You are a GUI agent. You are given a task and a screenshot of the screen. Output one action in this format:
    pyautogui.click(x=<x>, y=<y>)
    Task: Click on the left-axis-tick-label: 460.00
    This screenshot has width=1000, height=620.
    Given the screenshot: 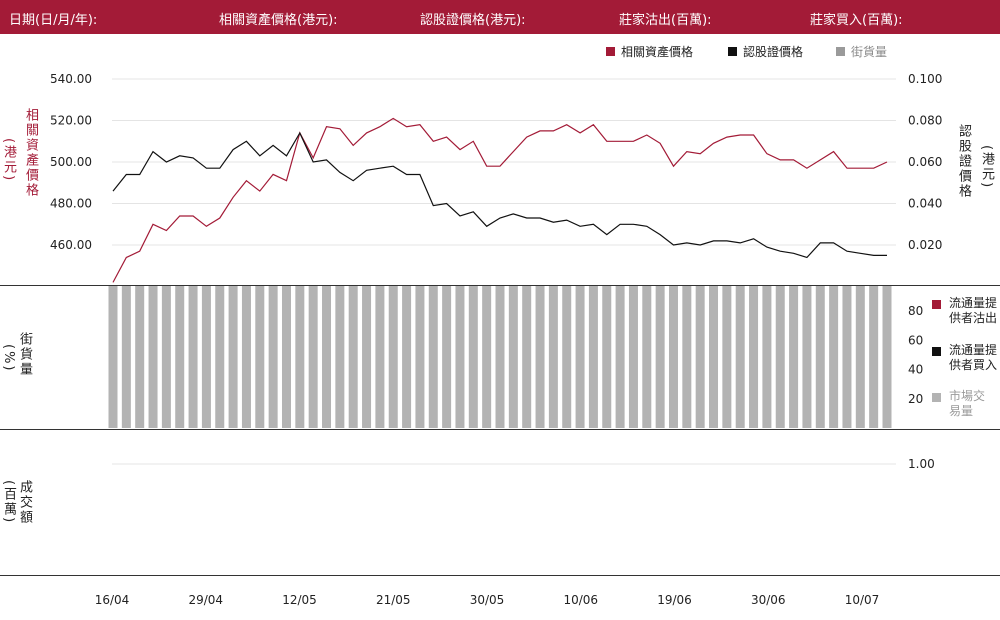 What is the action you would take?
    pyautogui.click(x=71, y=245)
    